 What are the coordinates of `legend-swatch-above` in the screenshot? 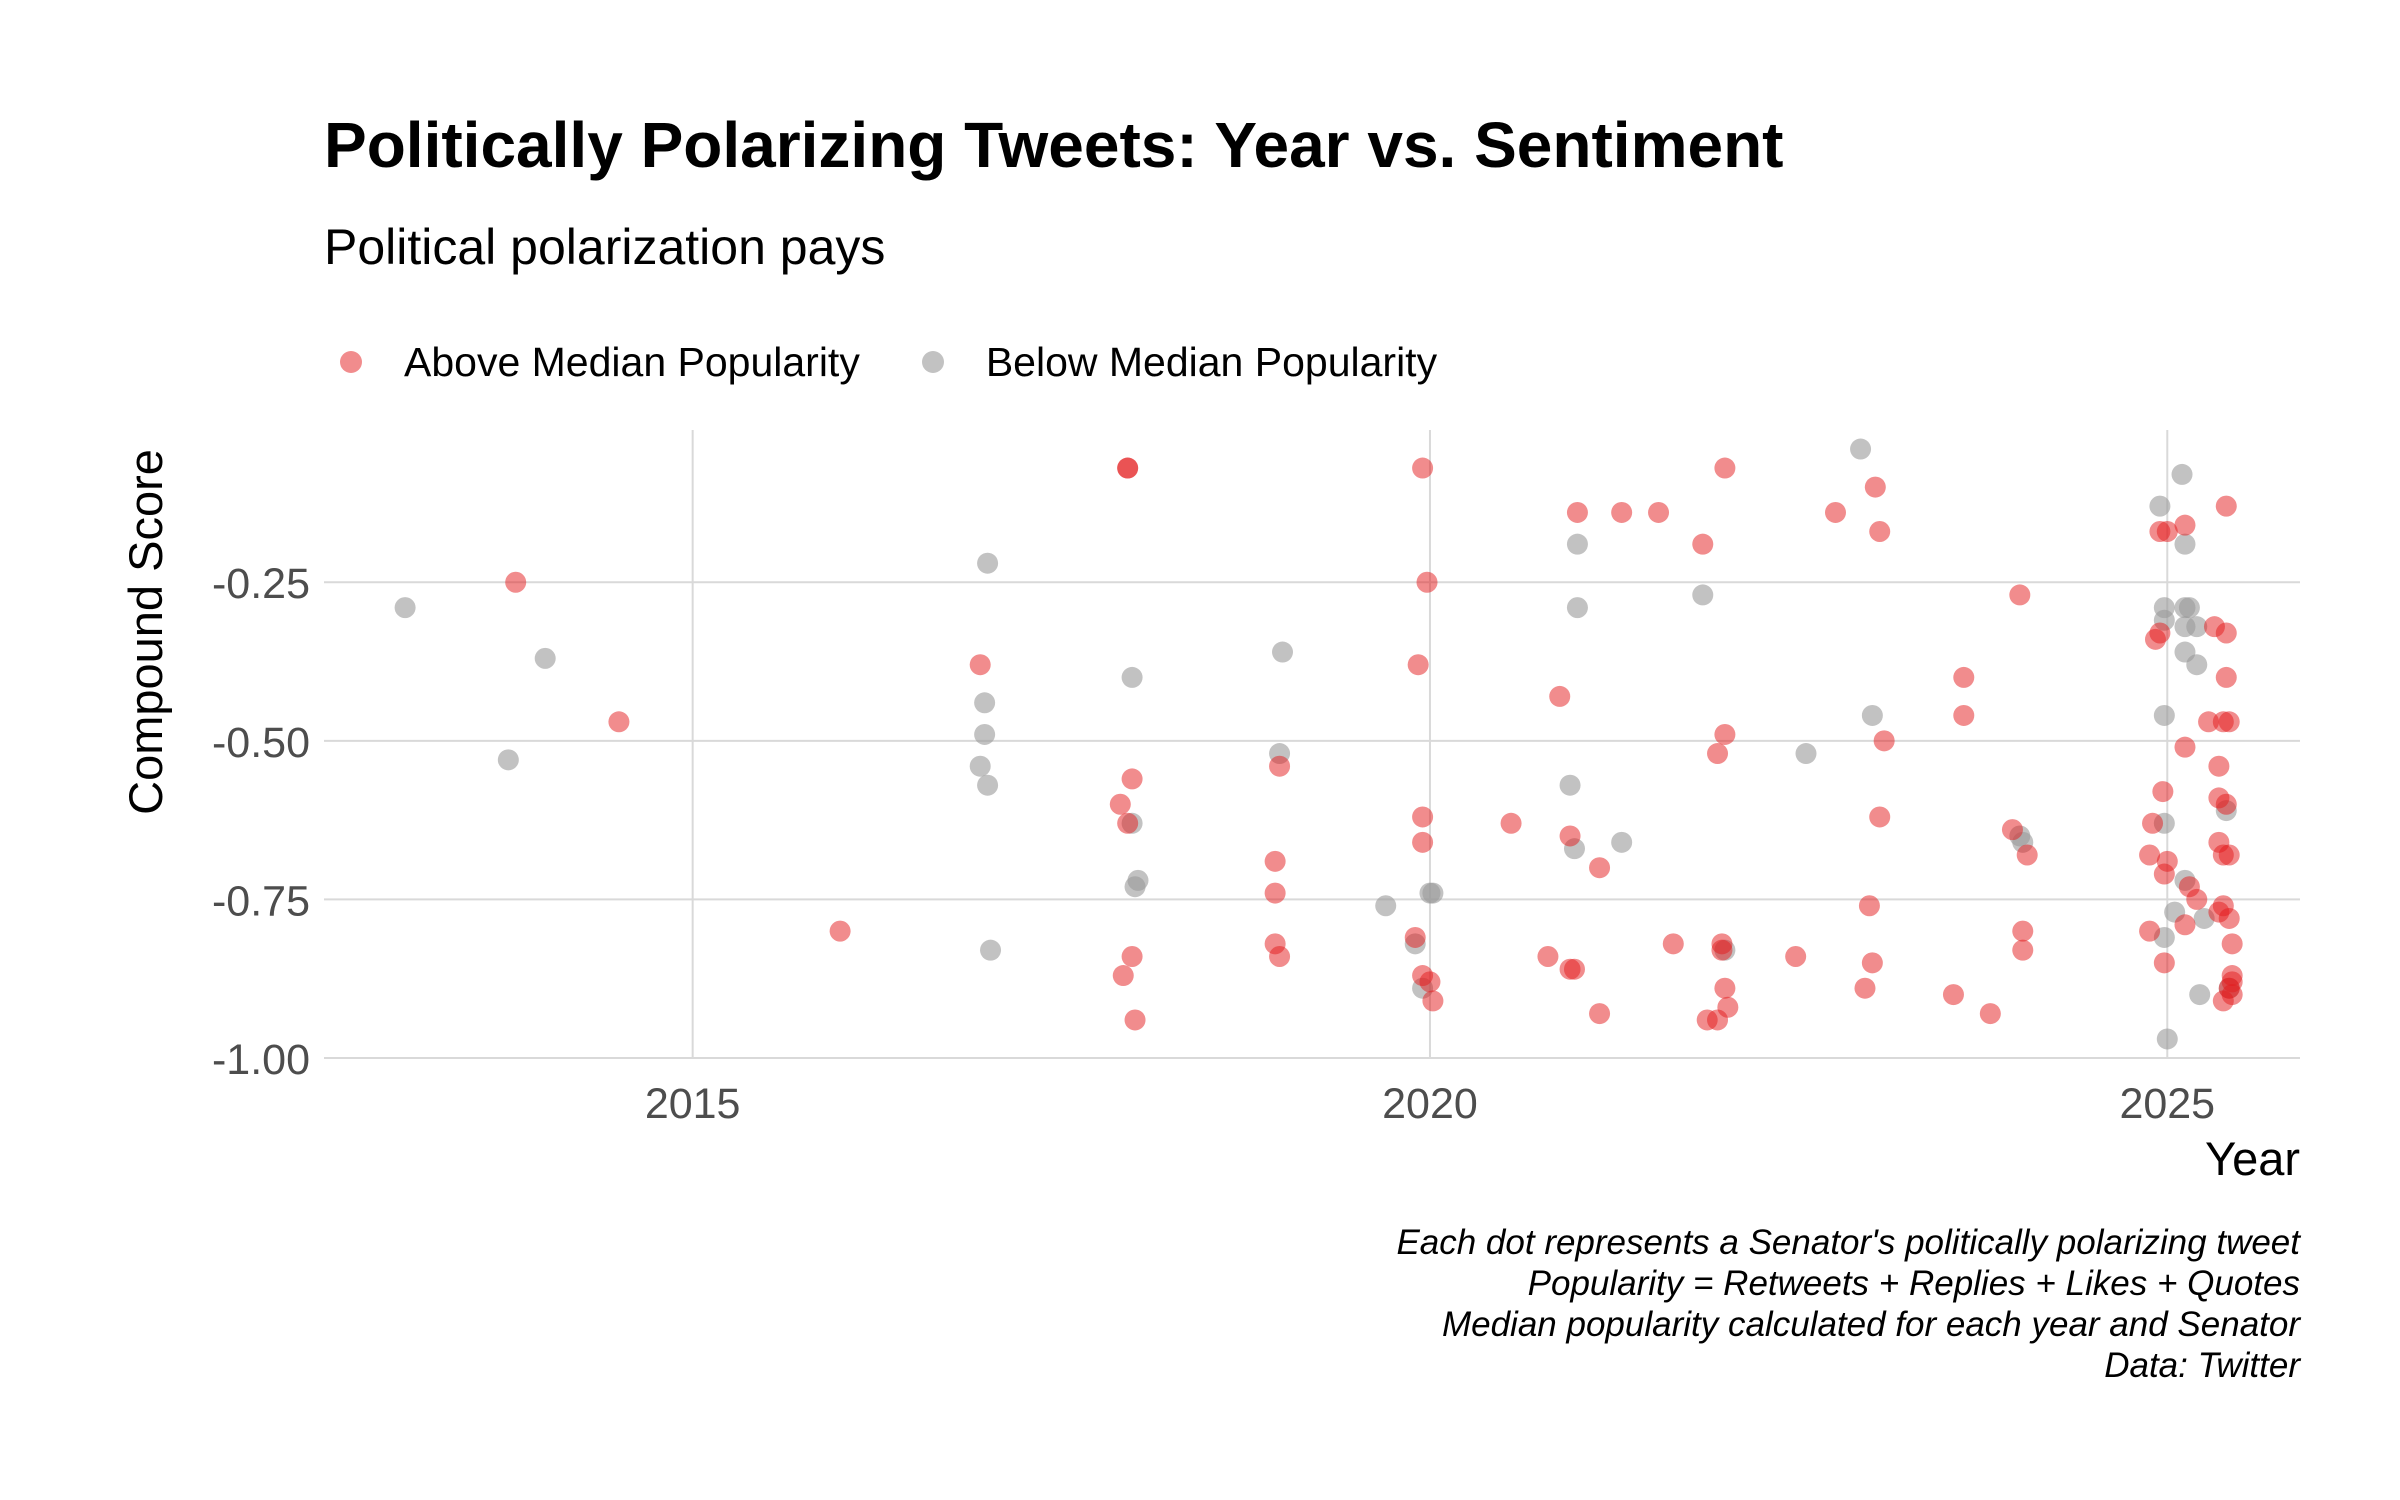 It's located at (351, 362).